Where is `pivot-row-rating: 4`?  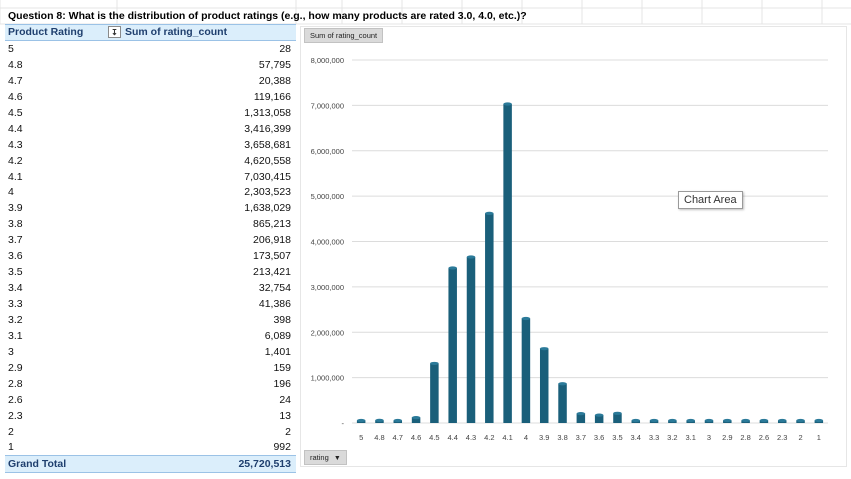
pivot-row-rating: 4 is located at coordinates (11, 192).